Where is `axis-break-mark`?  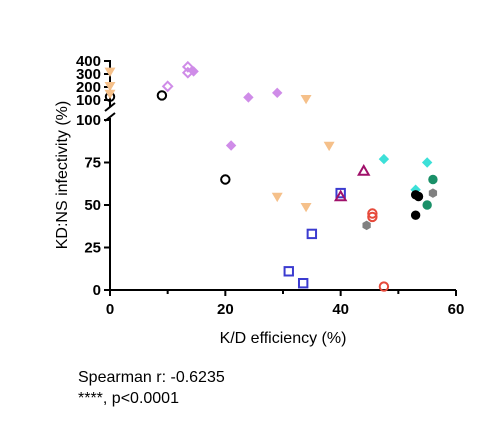
axis-break-mark is located at coordinates (110, 107).